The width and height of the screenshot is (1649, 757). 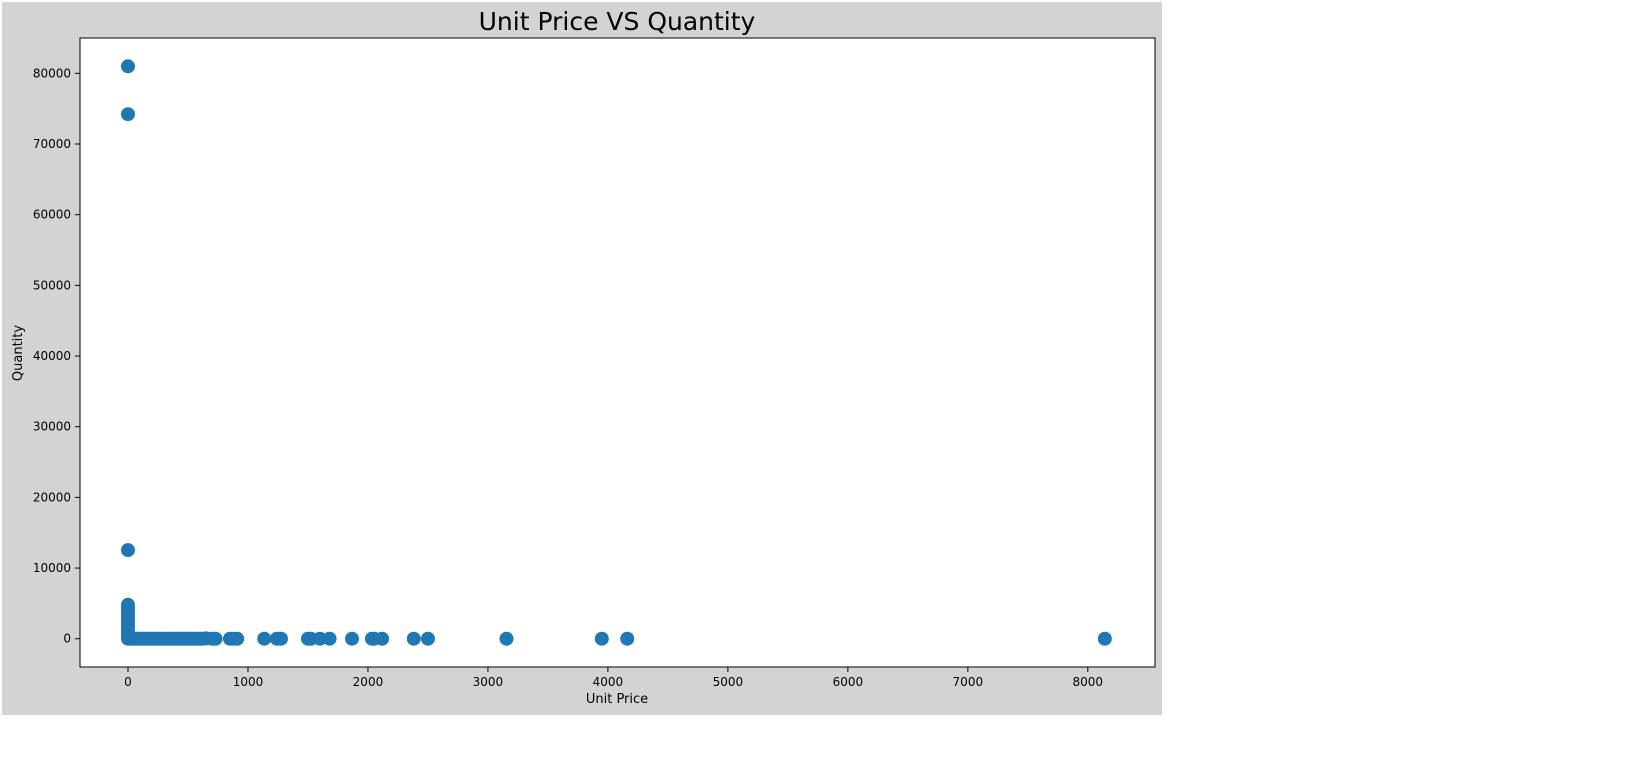 What do you see at coordinates (617, 21) in the screenshot?
I see `chart-title: Unit Price VS Quantity` at bounding box center [617, 21].